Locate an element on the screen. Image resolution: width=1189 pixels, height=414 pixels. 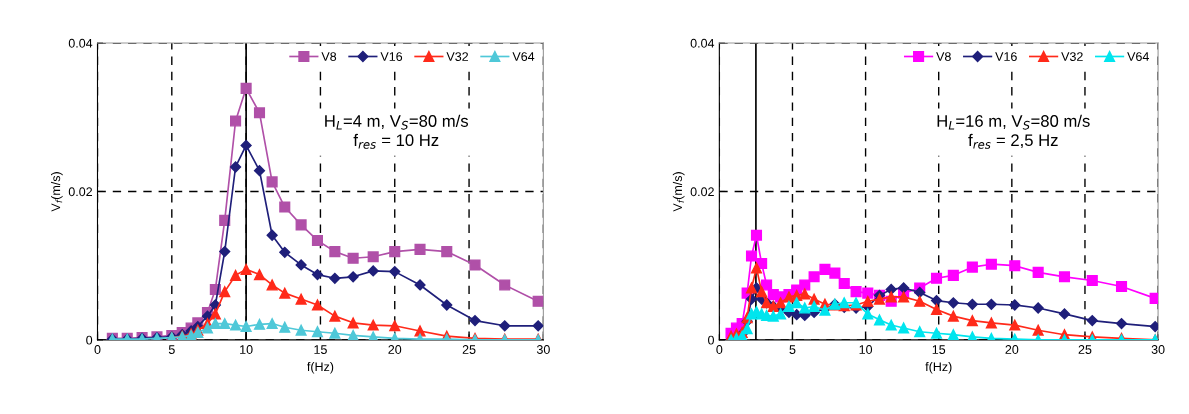
text: H$_{L}$=16 m, V$_{S}$=80 m/s f$_{res}$ = 2,5 Hz is located at coordinates (1013, 131).